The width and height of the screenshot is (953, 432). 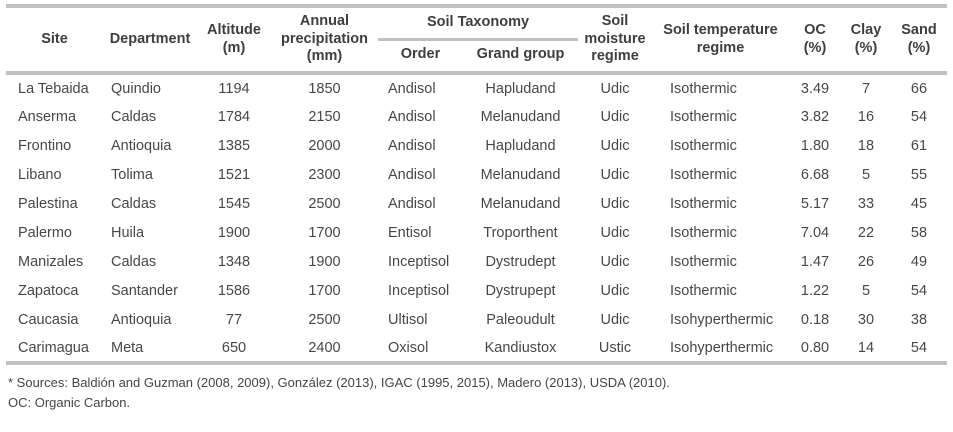 What do you see at coordinates (234, 261) in the screenshot?
I see `cell-altitude: 1348` at bounding box center [234, 261].